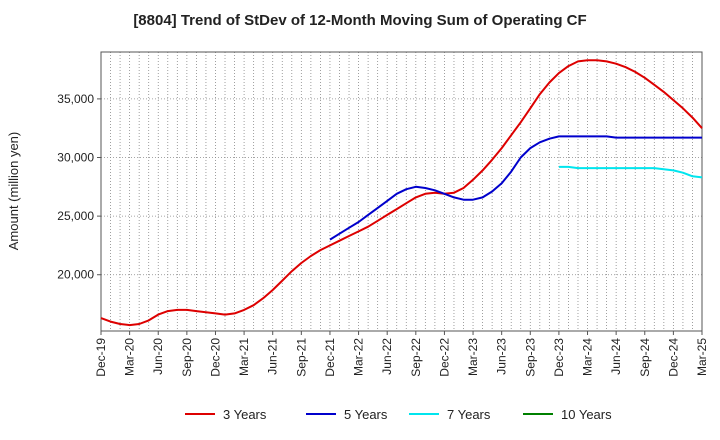 This screenshot has width=720, height=440. Describe the element at coordinates (301, 357) in the screenshot. I see `x-tick-label: Sep-21` at that location.